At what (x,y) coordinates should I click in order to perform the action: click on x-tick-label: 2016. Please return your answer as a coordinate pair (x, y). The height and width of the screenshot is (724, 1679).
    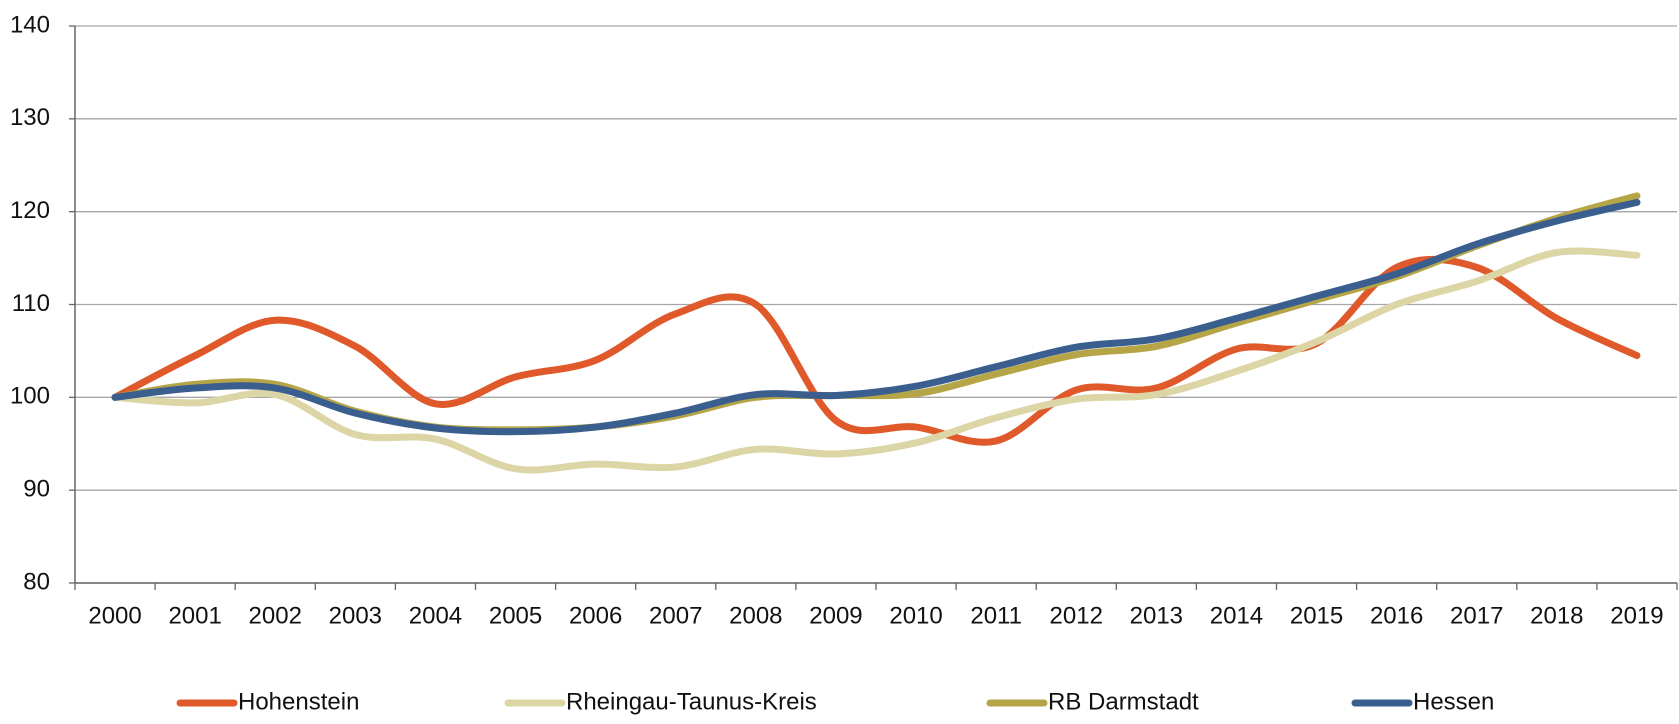
    Looking at the image, I should click on (1396, 615).